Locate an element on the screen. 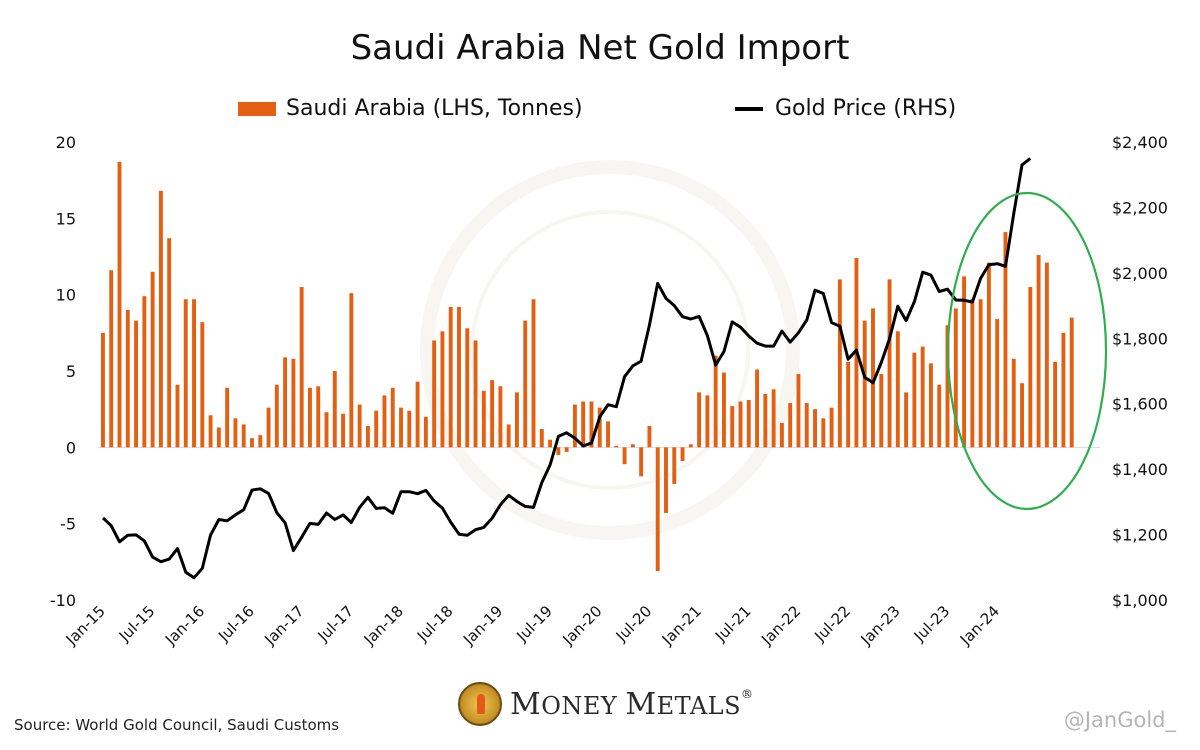 The width and height of the screenshot is (1200, 750). x-tick-label: Jul-21 is located at coordinates (733, 624).